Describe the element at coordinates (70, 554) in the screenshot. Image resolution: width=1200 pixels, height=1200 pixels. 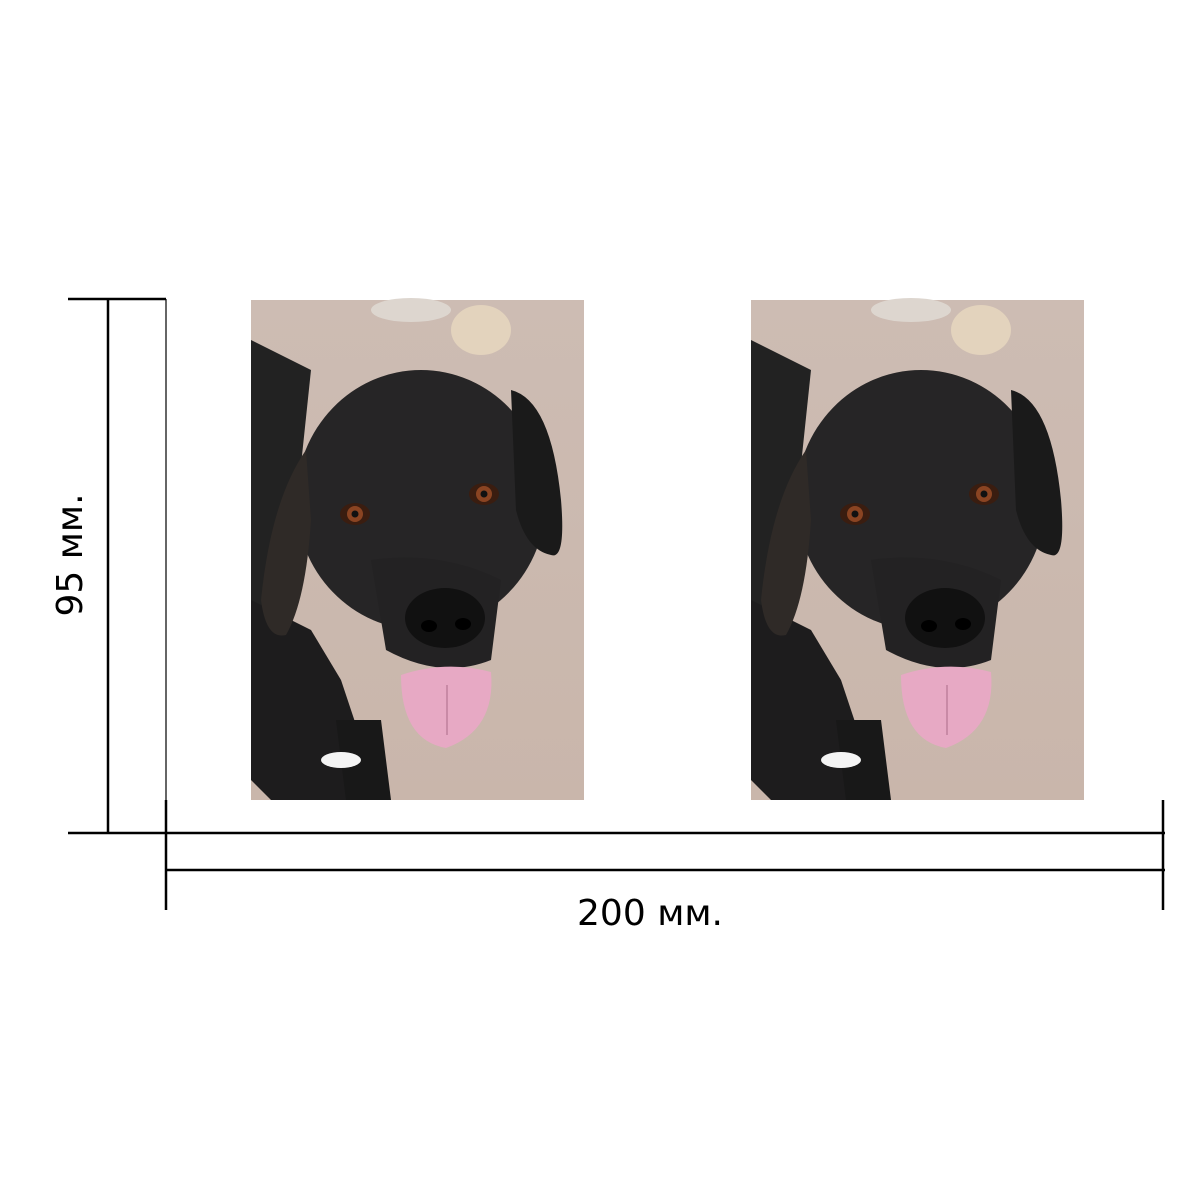
I see `height-label: 95 мм.` at that location.